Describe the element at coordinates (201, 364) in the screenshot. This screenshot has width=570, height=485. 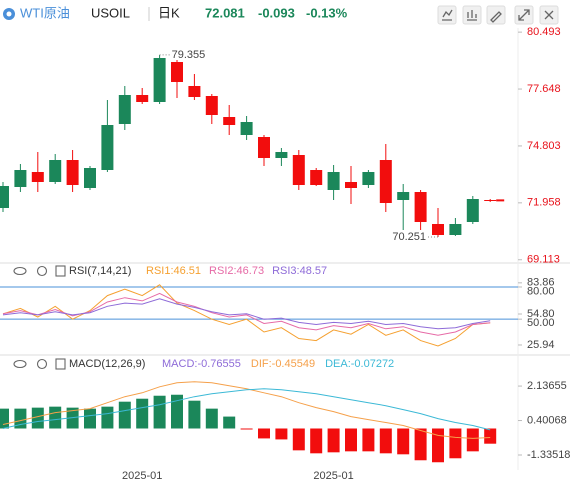
I see `legend-entry: MACD:-0.76555` at that location.